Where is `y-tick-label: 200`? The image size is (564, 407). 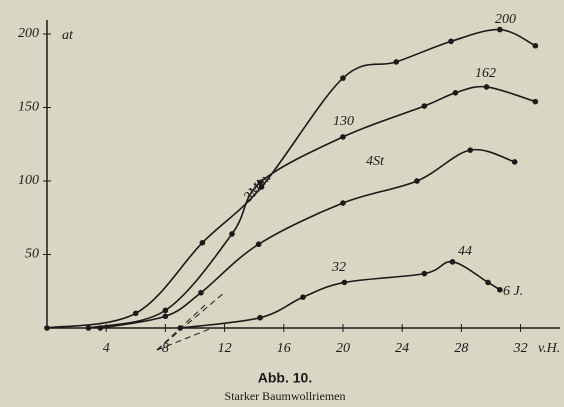 y-tick-label: 200 is located at coordinates (28, 33).